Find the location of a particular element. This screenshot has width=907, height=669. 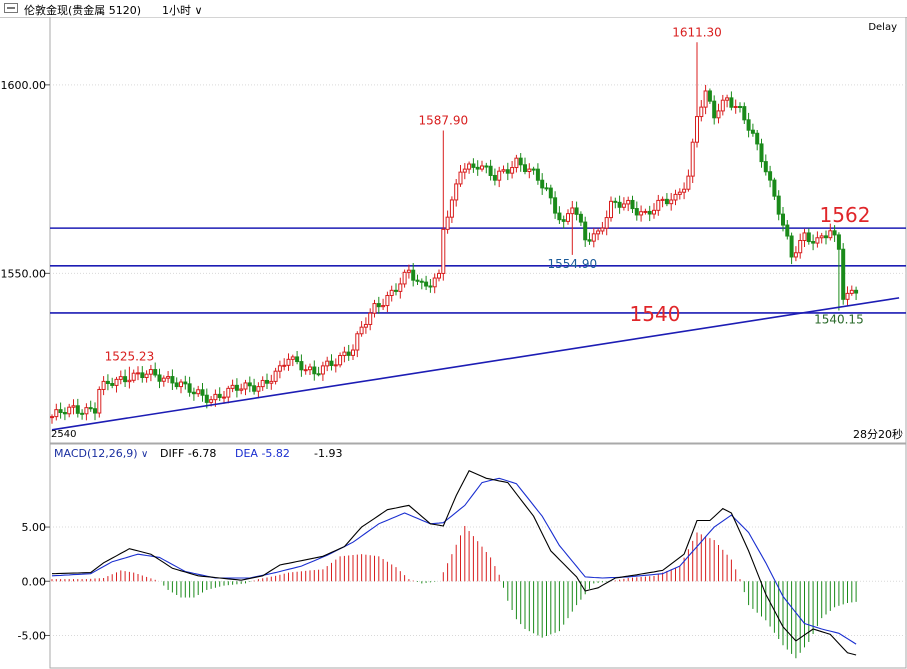

symbol-icon is located at coordinates (11, 8).